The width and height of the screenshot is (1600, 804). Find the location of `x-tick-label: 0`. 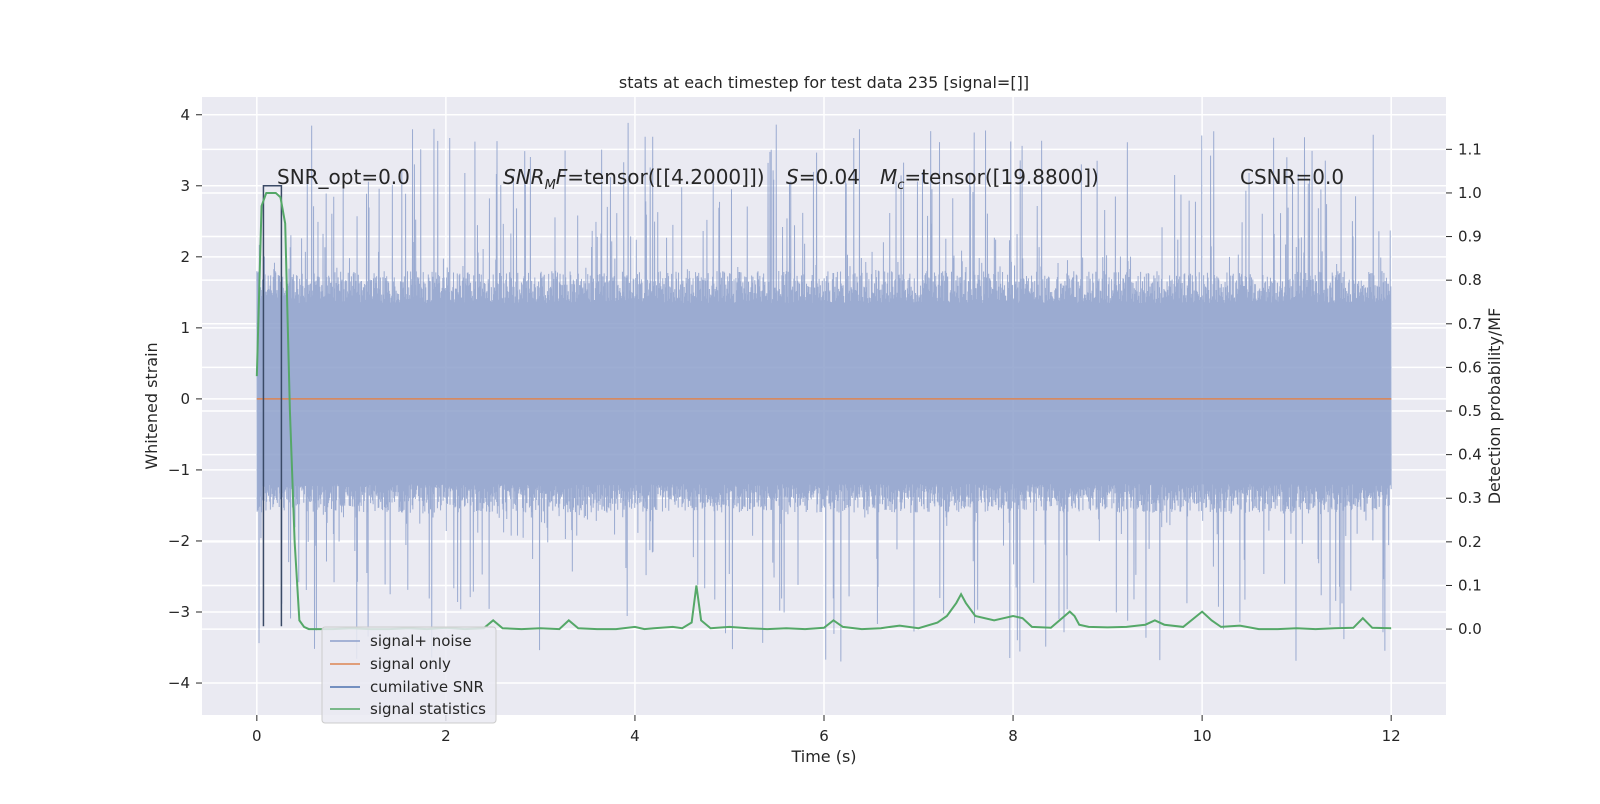

x-tick-label: 0 is located at coordinates (257, 736).